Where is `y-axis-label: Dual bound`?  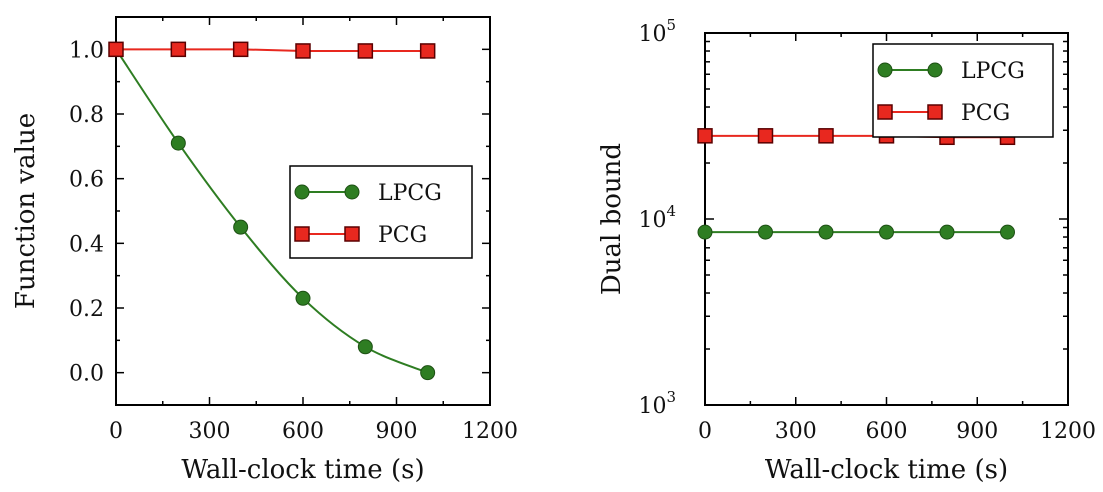 y-axis-label: Dual bound is located at coordinates (612, 219).